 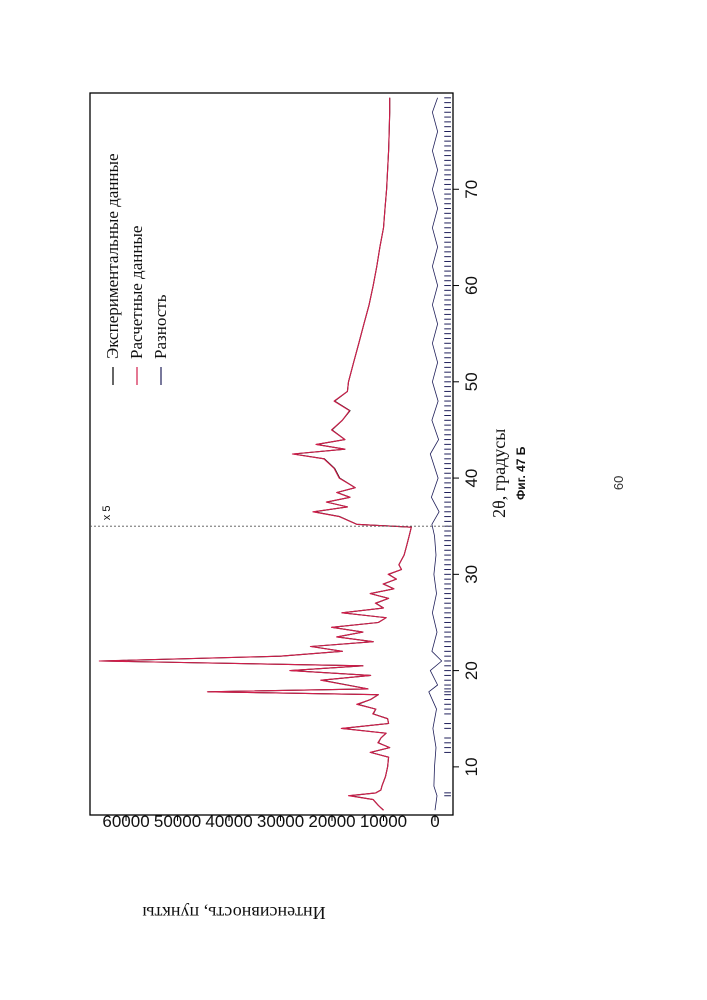 What do you see at coordinates (618, 483) in the screenshot?
I see `page-number: 60` at bounding box center [618, 483].